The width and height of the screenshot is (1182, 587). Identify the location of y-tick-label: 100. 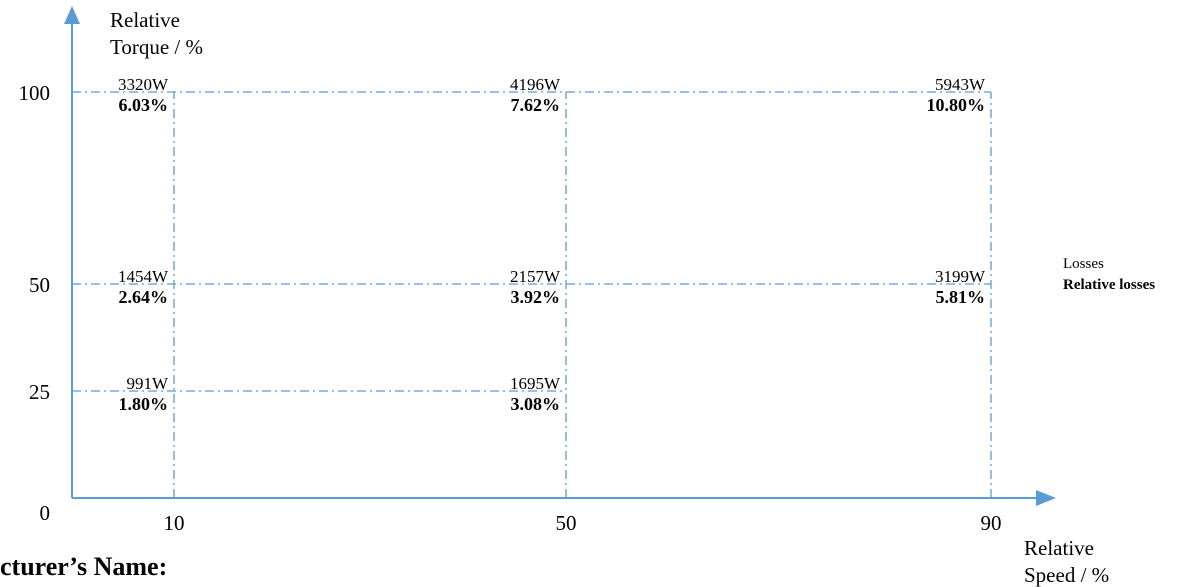
(35, 93).